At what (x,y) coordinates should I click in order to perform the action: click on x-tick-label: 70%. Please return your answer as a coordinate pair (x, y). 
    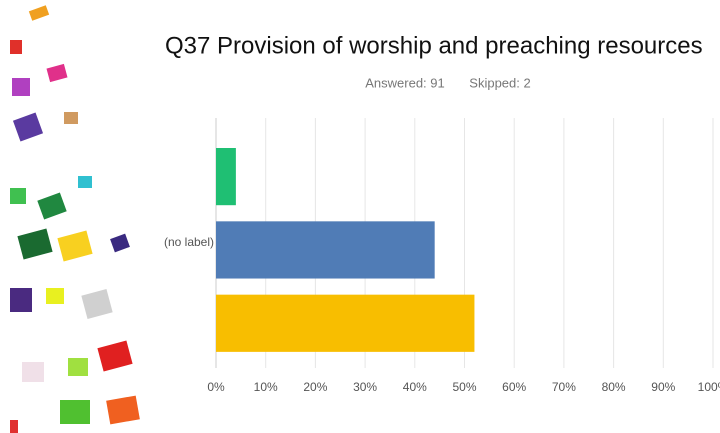
    Looking at the image, I should click on (564, 387).